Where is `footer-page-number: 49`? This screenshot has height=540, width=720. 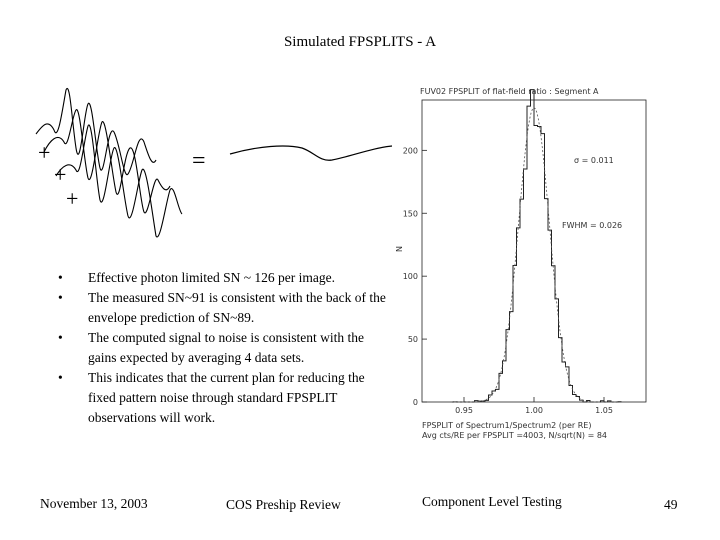 footer-page-number: 49 is located at coordinates (671, 504).